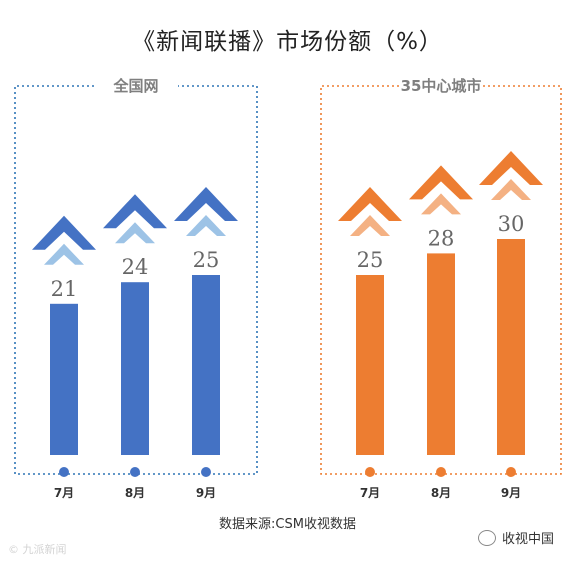  I want to click on panel-label: 全国网, so click(135, 86).